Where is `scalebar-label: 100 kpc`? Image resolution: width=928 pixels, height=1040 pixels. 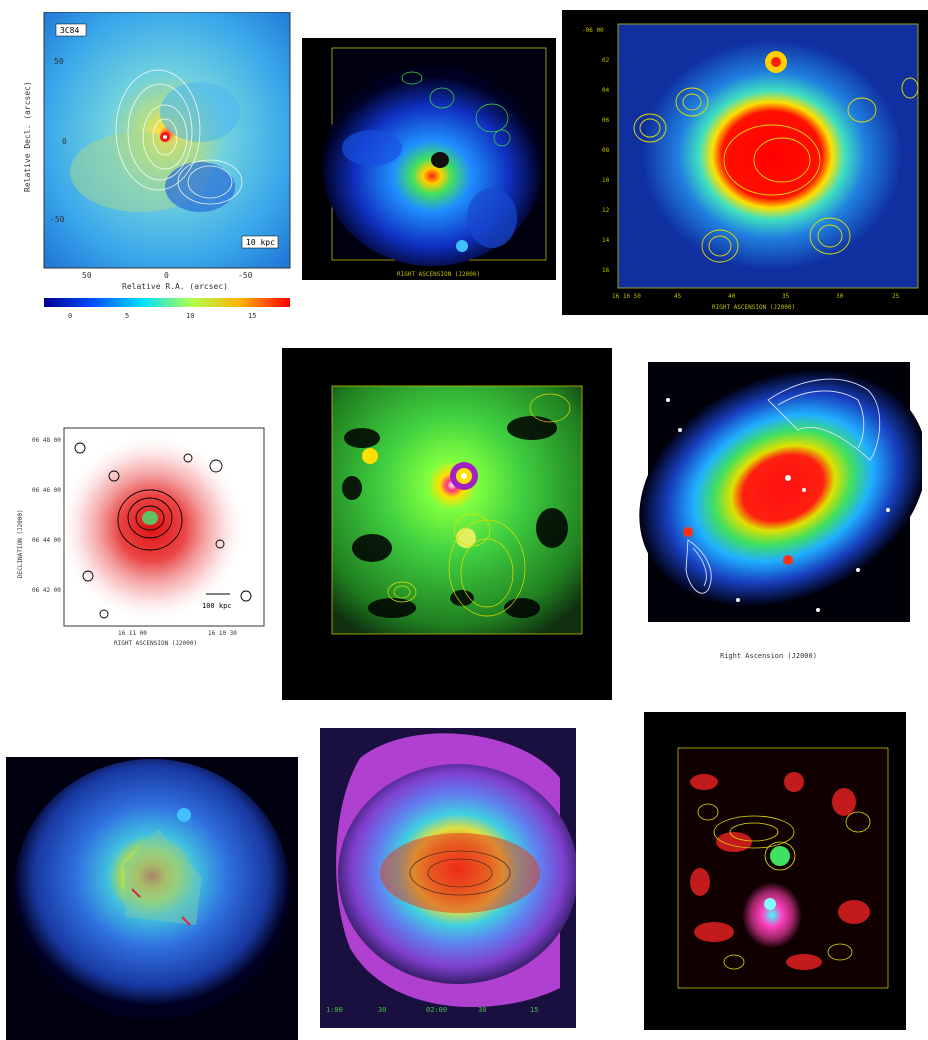 scalebar-label: 100 kpc is located at coordinates (217, 606).